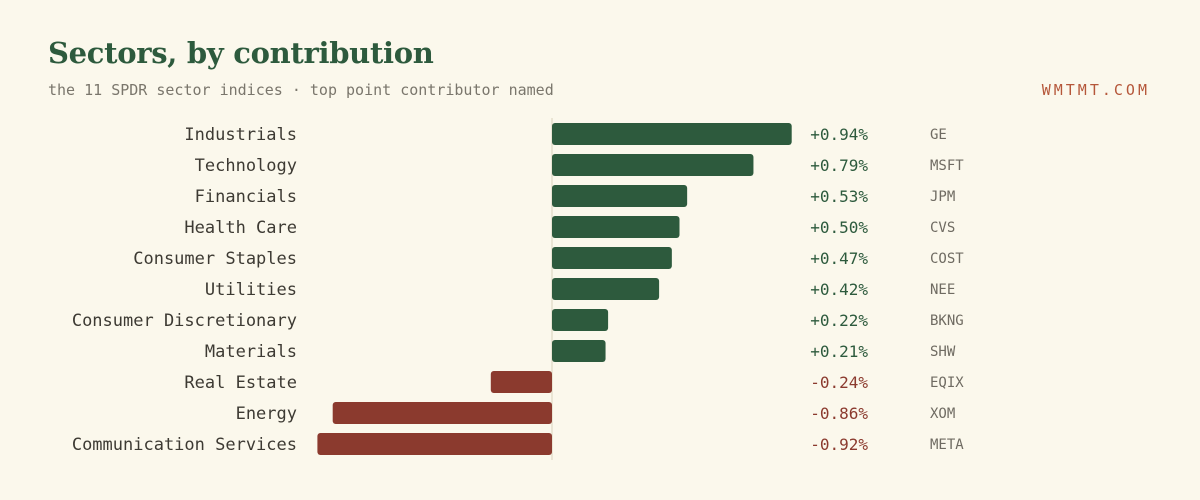 This screenshot has width=1200, height=500. What do you see at coordinates (839, 258) in the screenshot?
I see `value-label: +0.47%` at bounding box center [839, 258].